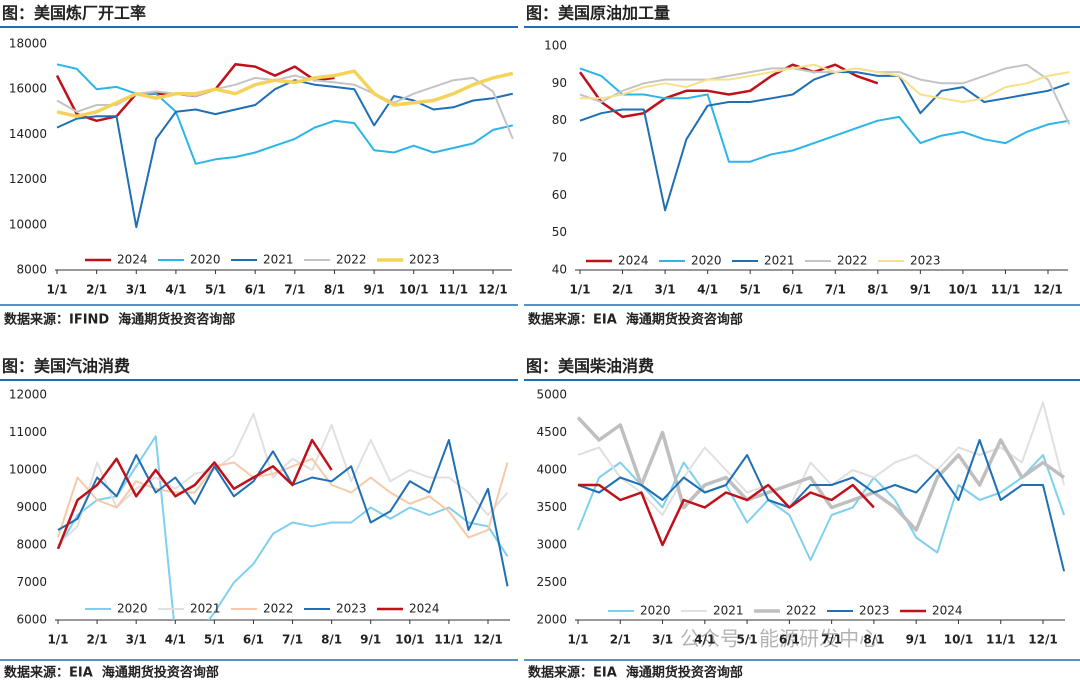  Describe the element at coordinates (559, 158) in the screenshot. I see `y-tick-label: 70` at that location.